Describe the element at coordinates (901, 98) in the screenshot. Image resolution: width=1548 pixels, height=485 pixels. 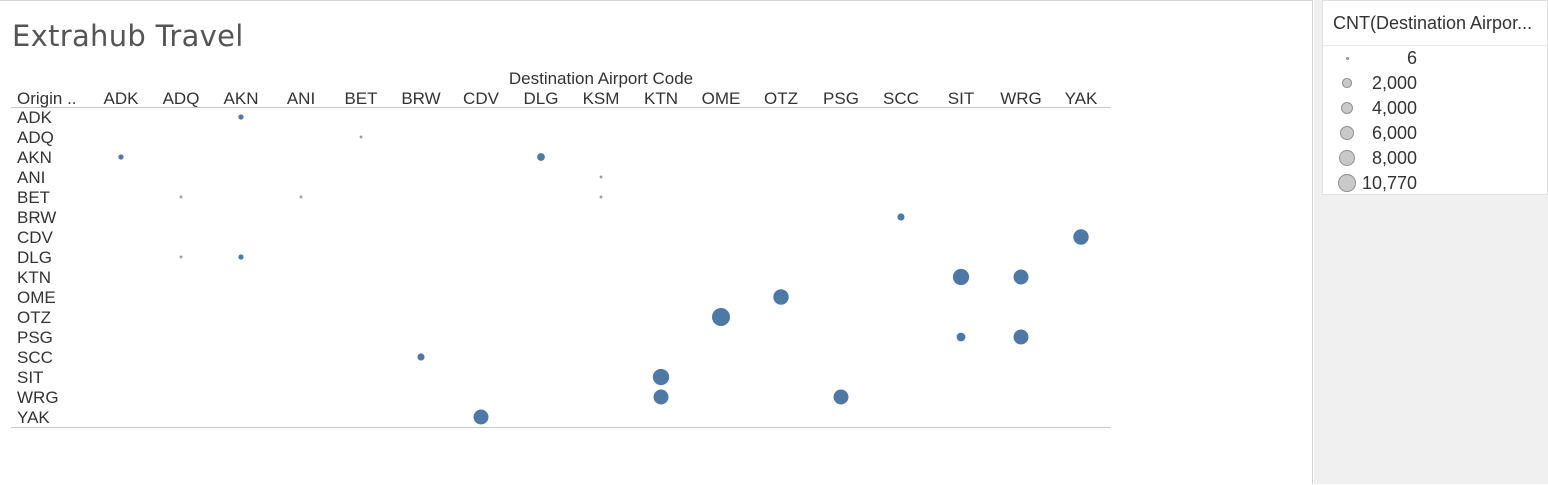
I see `column-header: SCC` at that location.